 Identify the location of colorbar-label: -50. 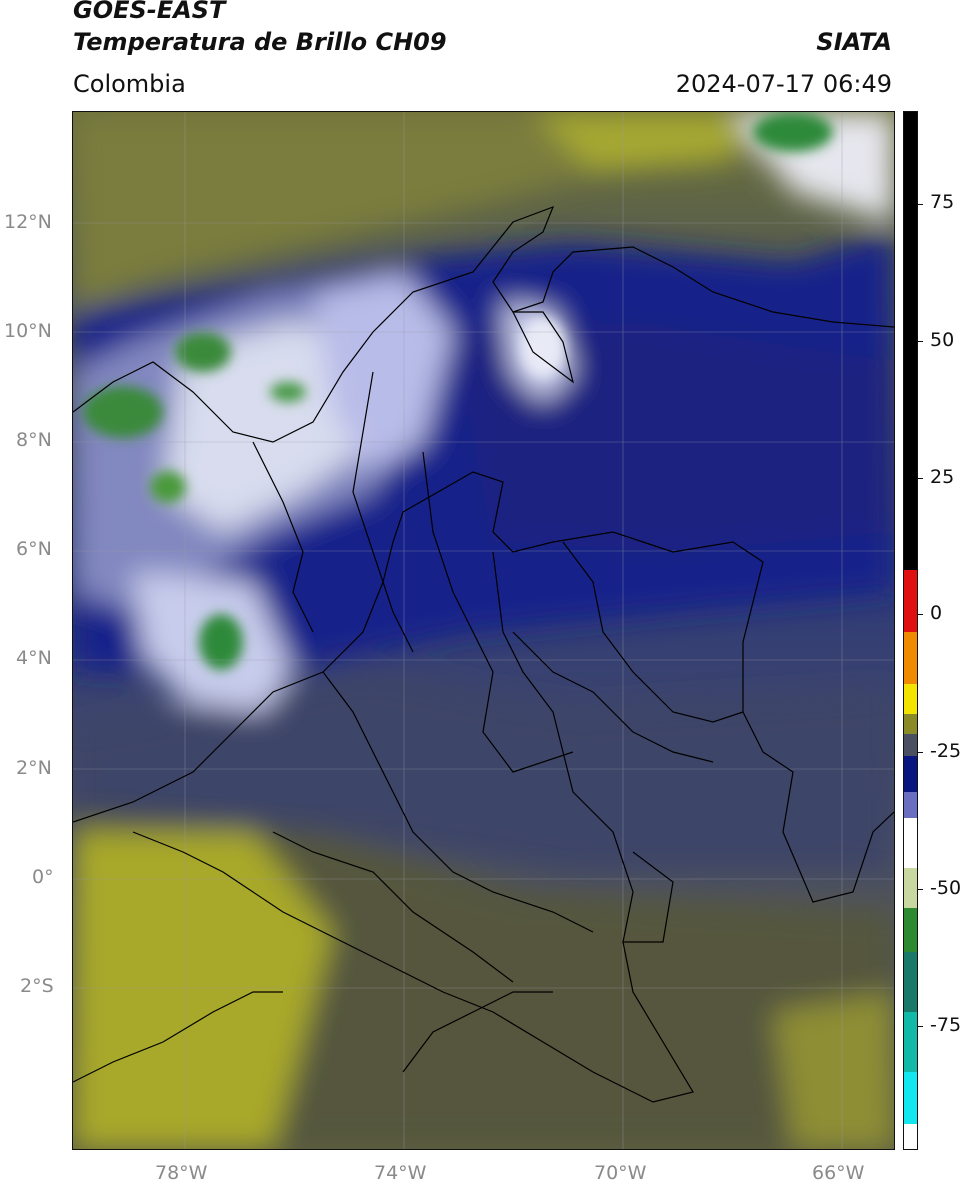
(946, 888).